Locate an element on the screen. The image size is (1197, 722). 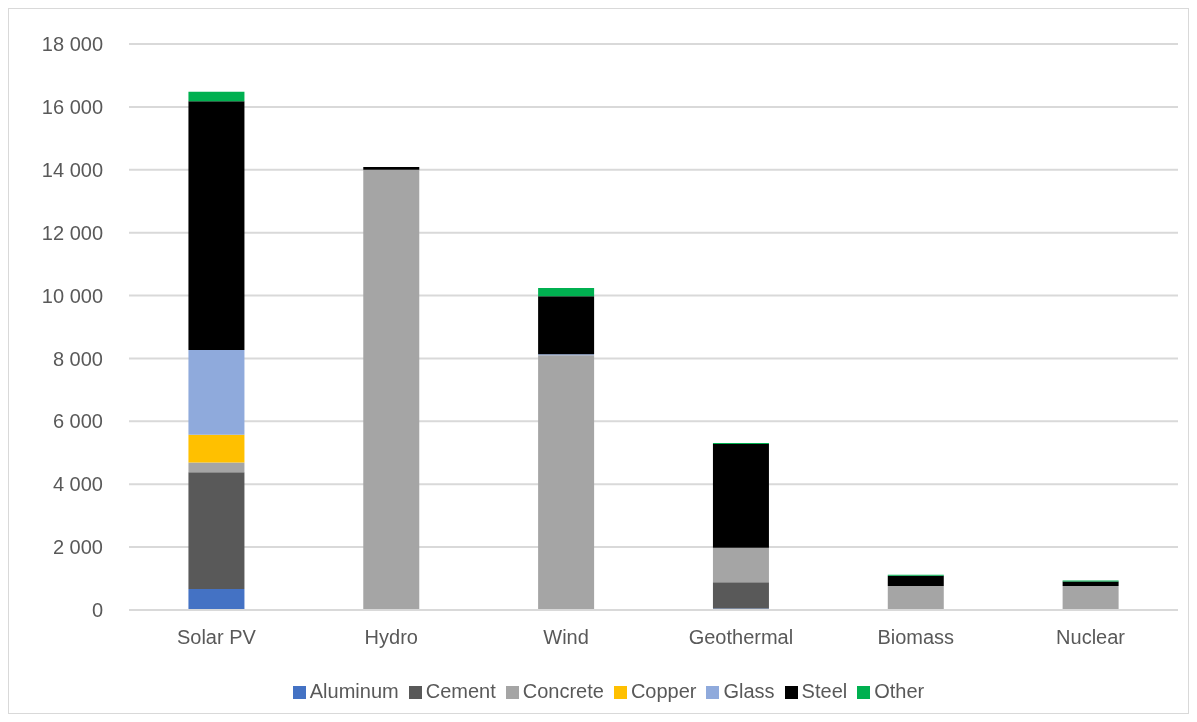
y-tick-label: 4 000 is located at coordinates (77, 484).